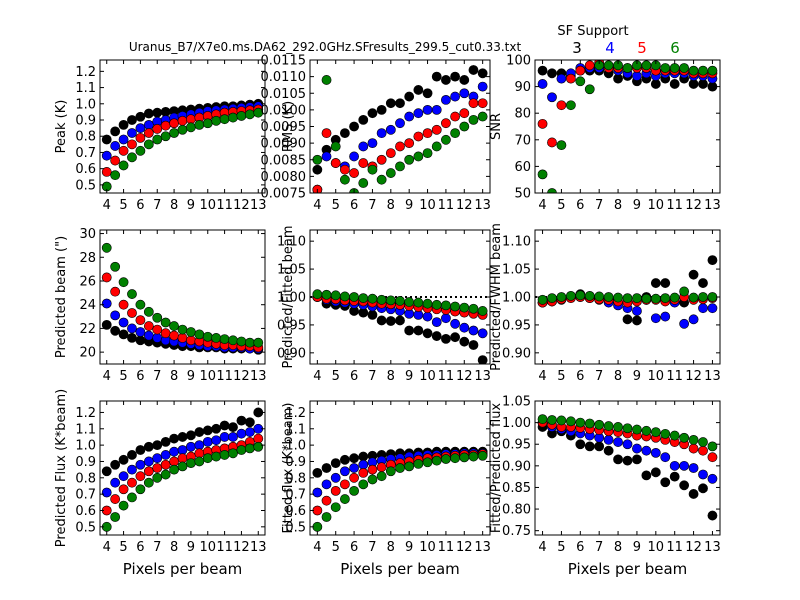  What do you see at coordinates (85, 413) in the screenshot?
I see `y-tick-label: 1.2` at bounding box center [85, 413].